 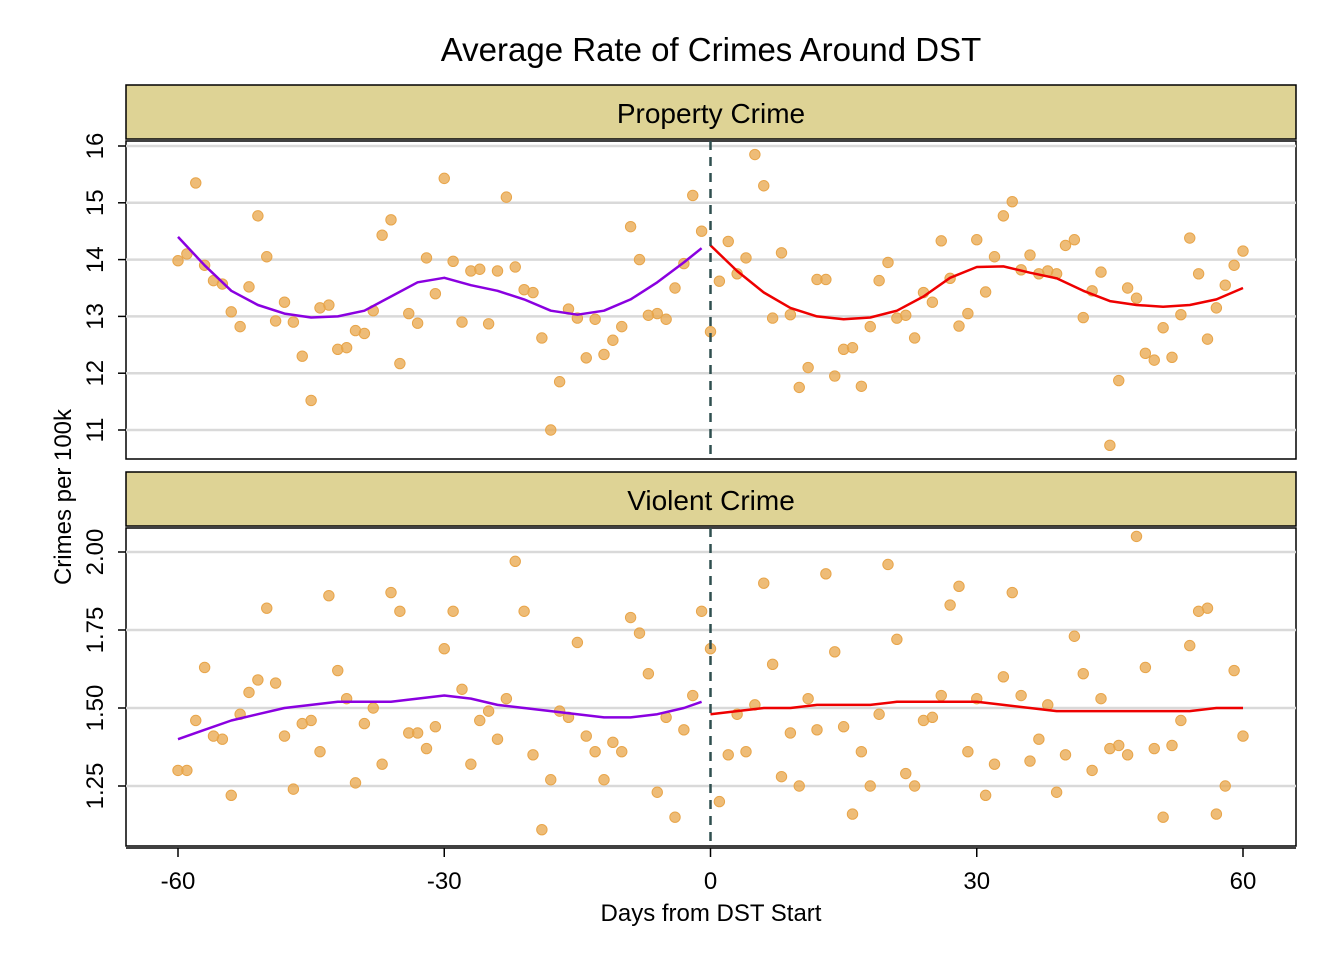 I want to click on property-strip, so click(x=711, y=112).